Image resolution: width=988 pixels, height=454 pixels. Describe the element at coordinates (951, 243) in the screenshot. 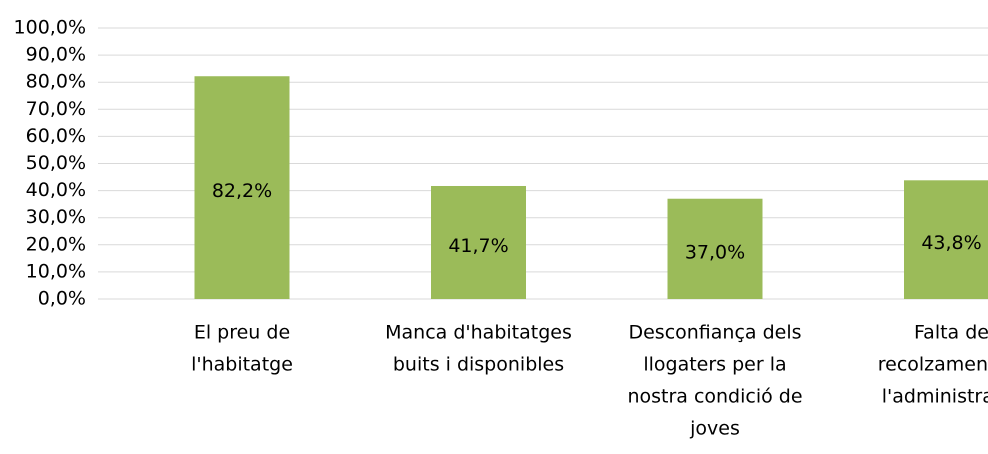

I see `data-label: 43,8%` at that location.